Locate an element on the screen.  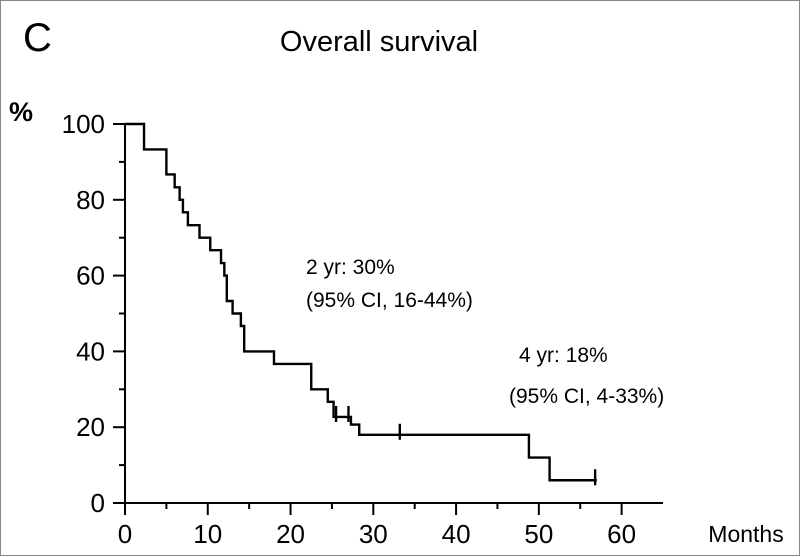
y-tick-label: 0 is located at coordinates (98, 503).